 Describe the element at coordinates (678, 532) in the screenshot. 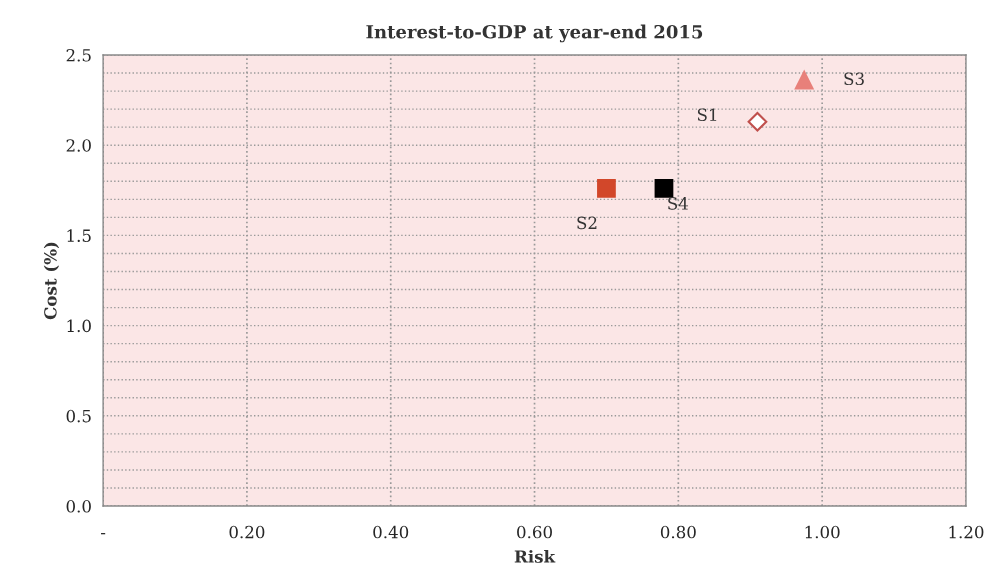

I see `x-tick-label: 0.80` at that location.